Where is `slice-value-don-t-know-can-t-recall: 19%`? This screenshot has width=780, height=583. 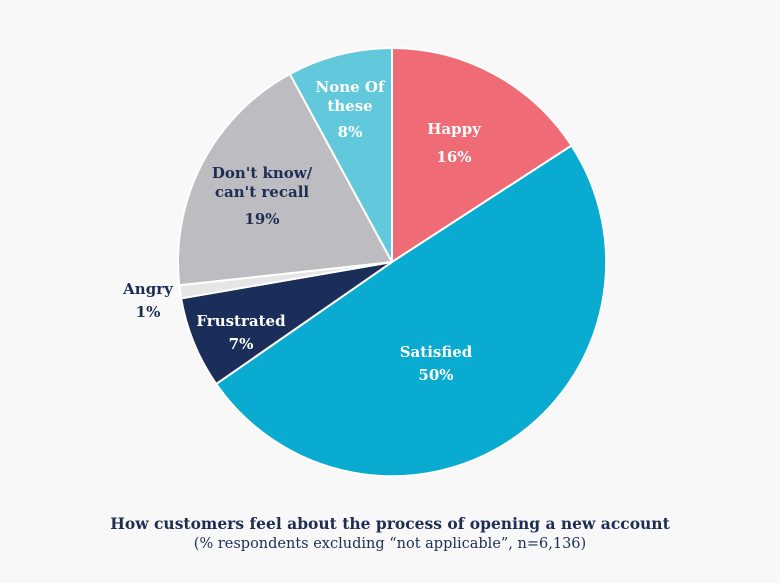 slice-value-don-t-know-can-t-recall: 19% is located at coordinates (261, 219).